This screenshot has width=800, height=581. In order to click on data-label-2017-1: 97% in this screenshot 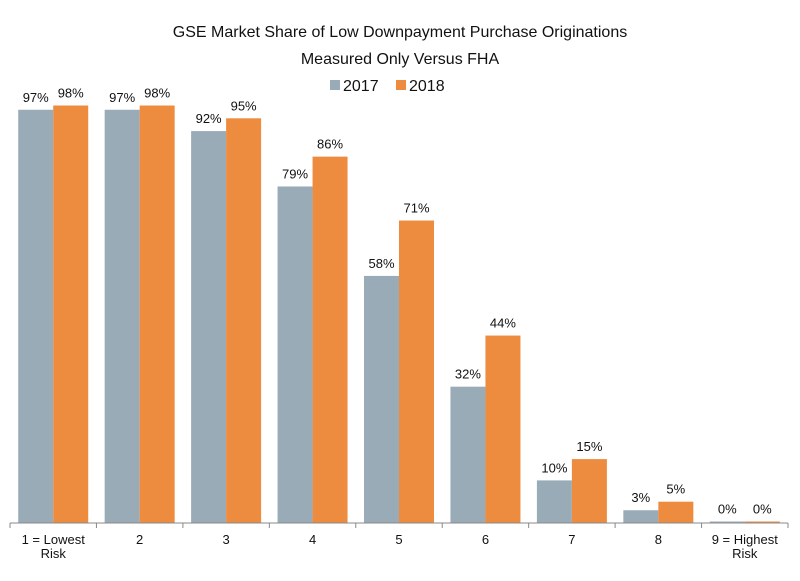, I will do `click(36, 97)`.